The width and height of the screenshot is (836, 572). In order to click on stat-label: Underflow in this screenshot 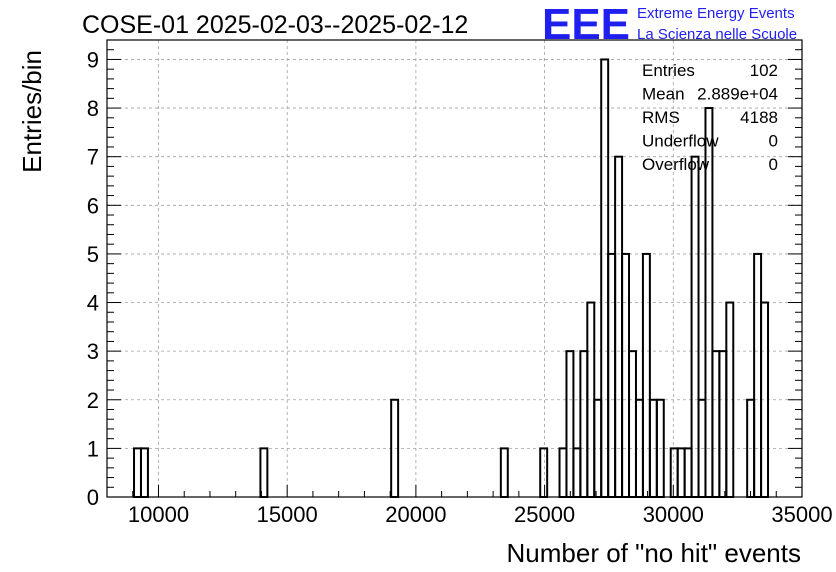, I will do `click(680, 141)`.